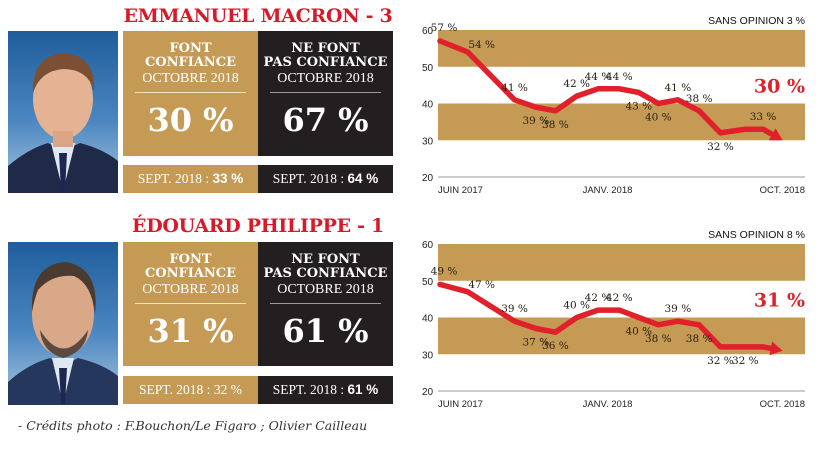 The height and width of the screenshot is (455, 839). What do you see at coordinates (444, 271) in the screenshot?
I see `data-label: 49 %` at bounding box center [444, 271].